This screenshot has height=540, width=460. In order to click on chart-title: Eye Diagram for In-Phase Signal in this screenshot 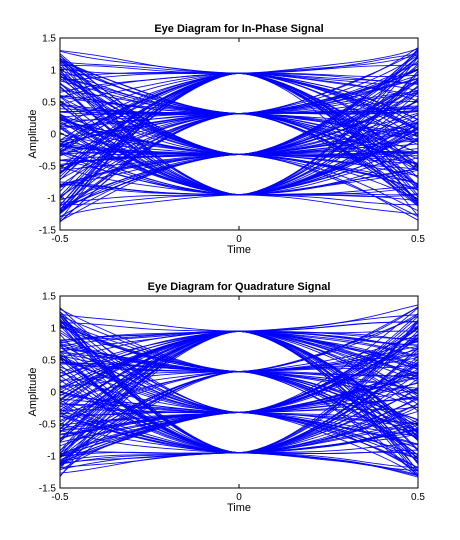, I will do `click(238, 29)`.